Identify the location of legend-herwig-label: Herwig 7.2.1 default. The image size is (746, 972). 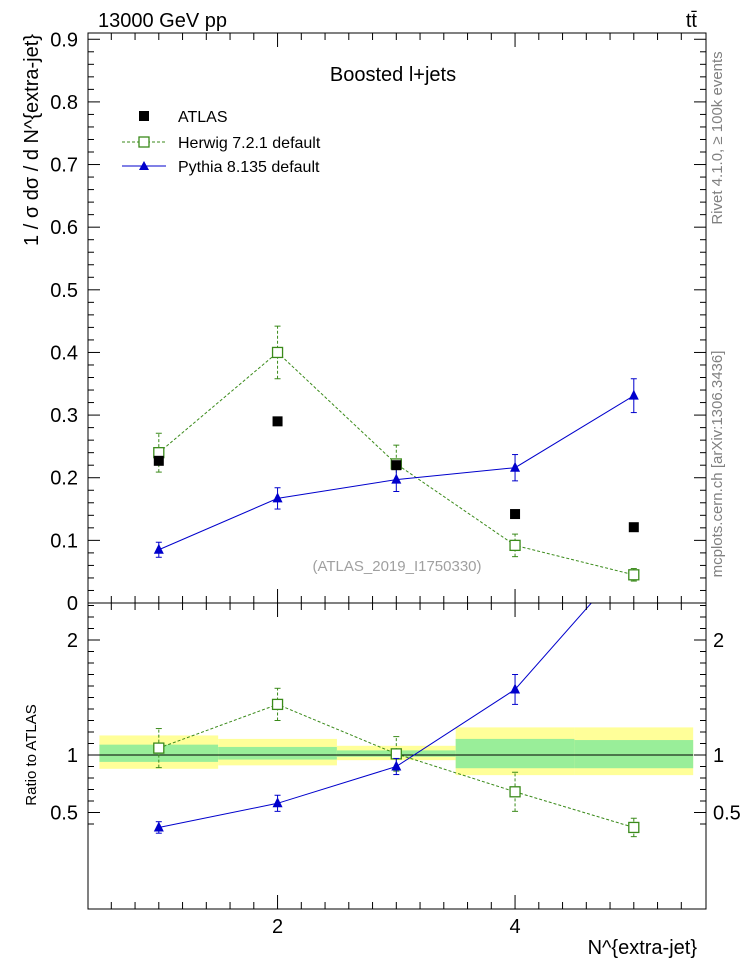
(249, 143).